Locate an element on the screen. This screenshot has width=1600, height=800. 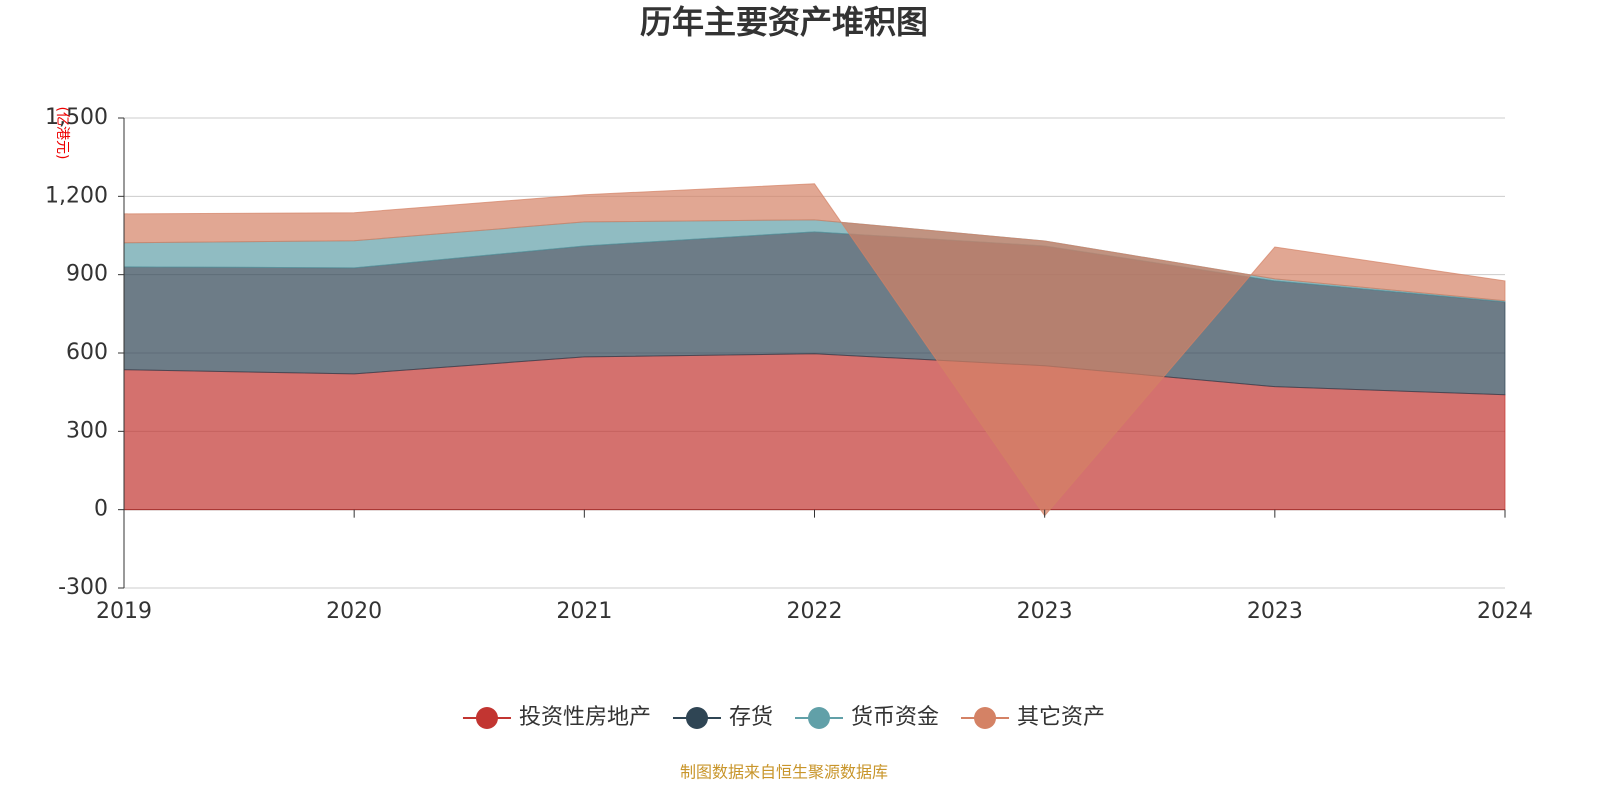
y-tick-label: -300 is located at coordinates (83, 587).